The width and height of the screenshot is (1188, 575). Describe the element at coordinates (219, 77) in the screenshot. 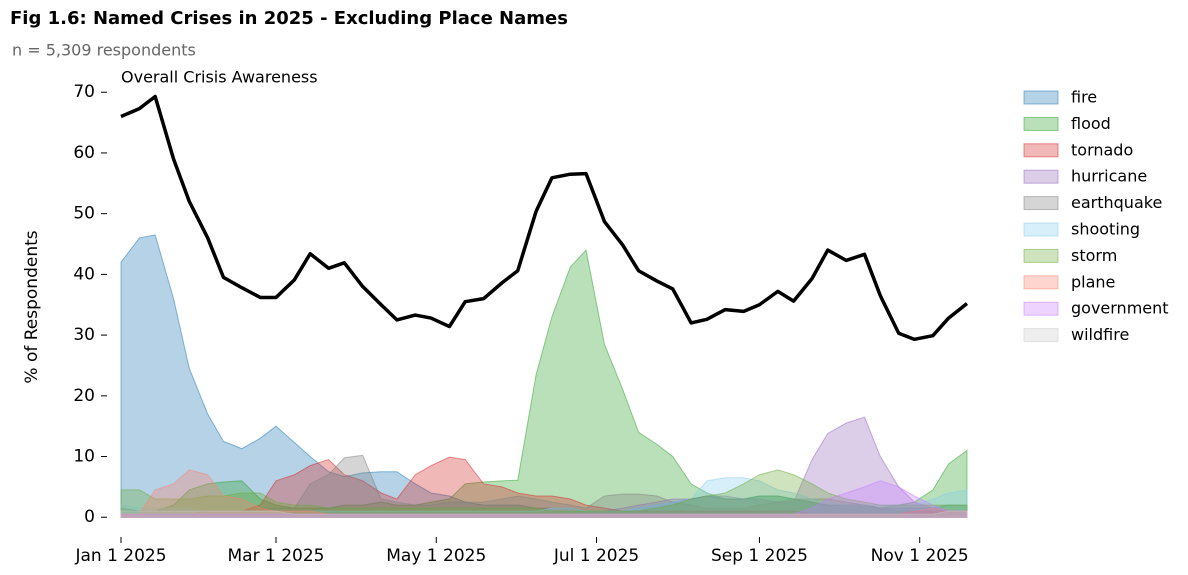

I see `annotation: Overall Crisis Awareness` at that location.